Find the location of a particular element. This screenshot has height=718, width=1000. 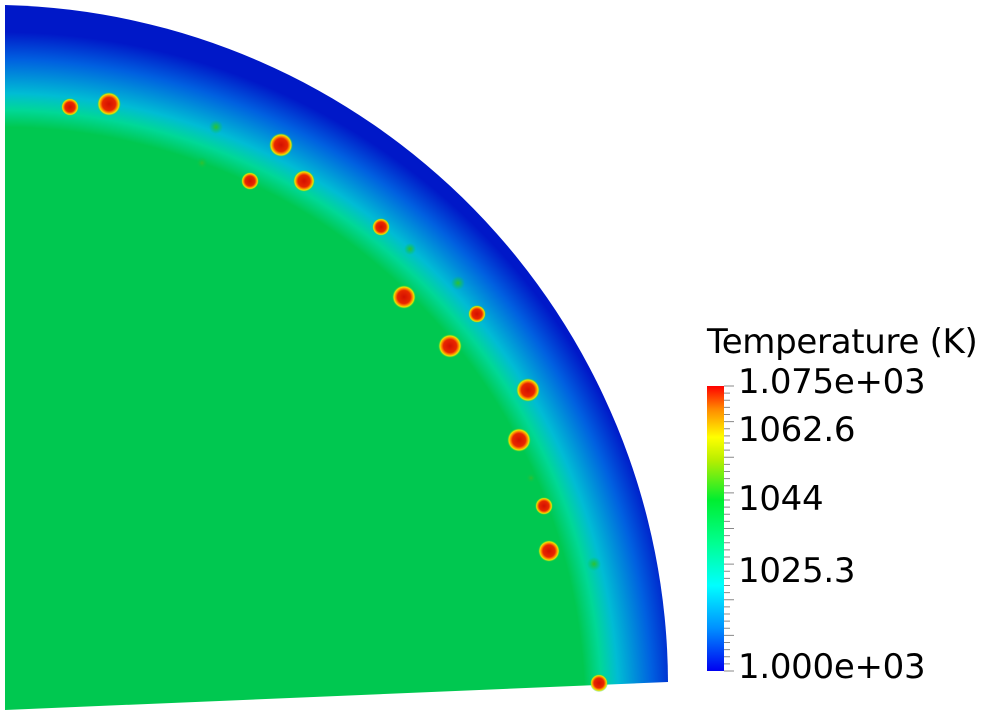

legend-label-mid: 1044 is located at coordinates (781, 499).